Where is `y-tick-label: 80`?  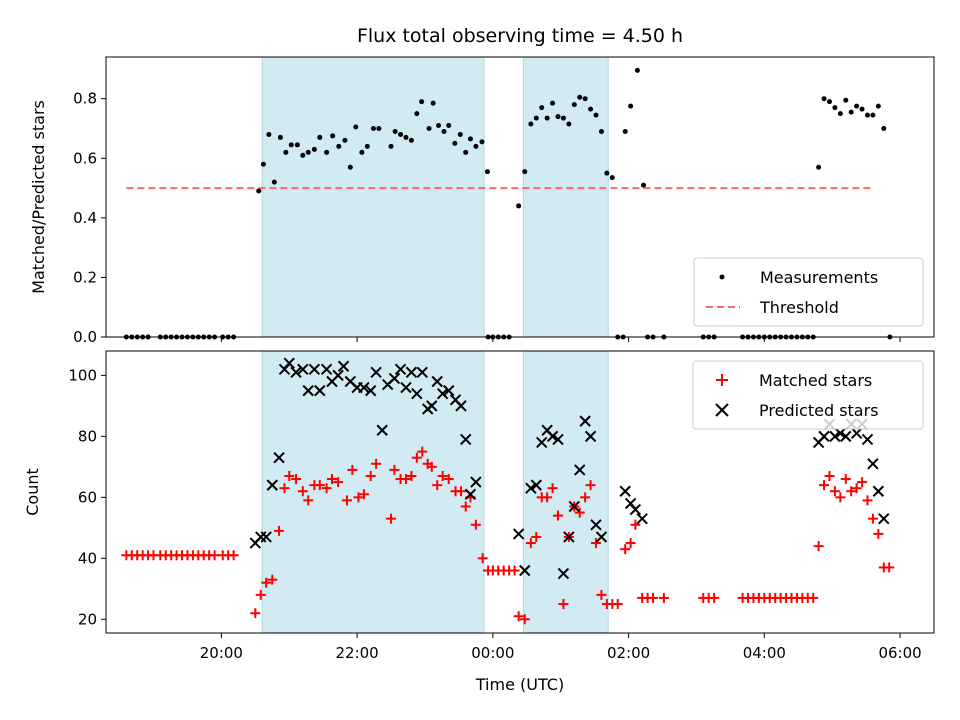 y-tick-label: 80 is located at coordinates (87, 436).